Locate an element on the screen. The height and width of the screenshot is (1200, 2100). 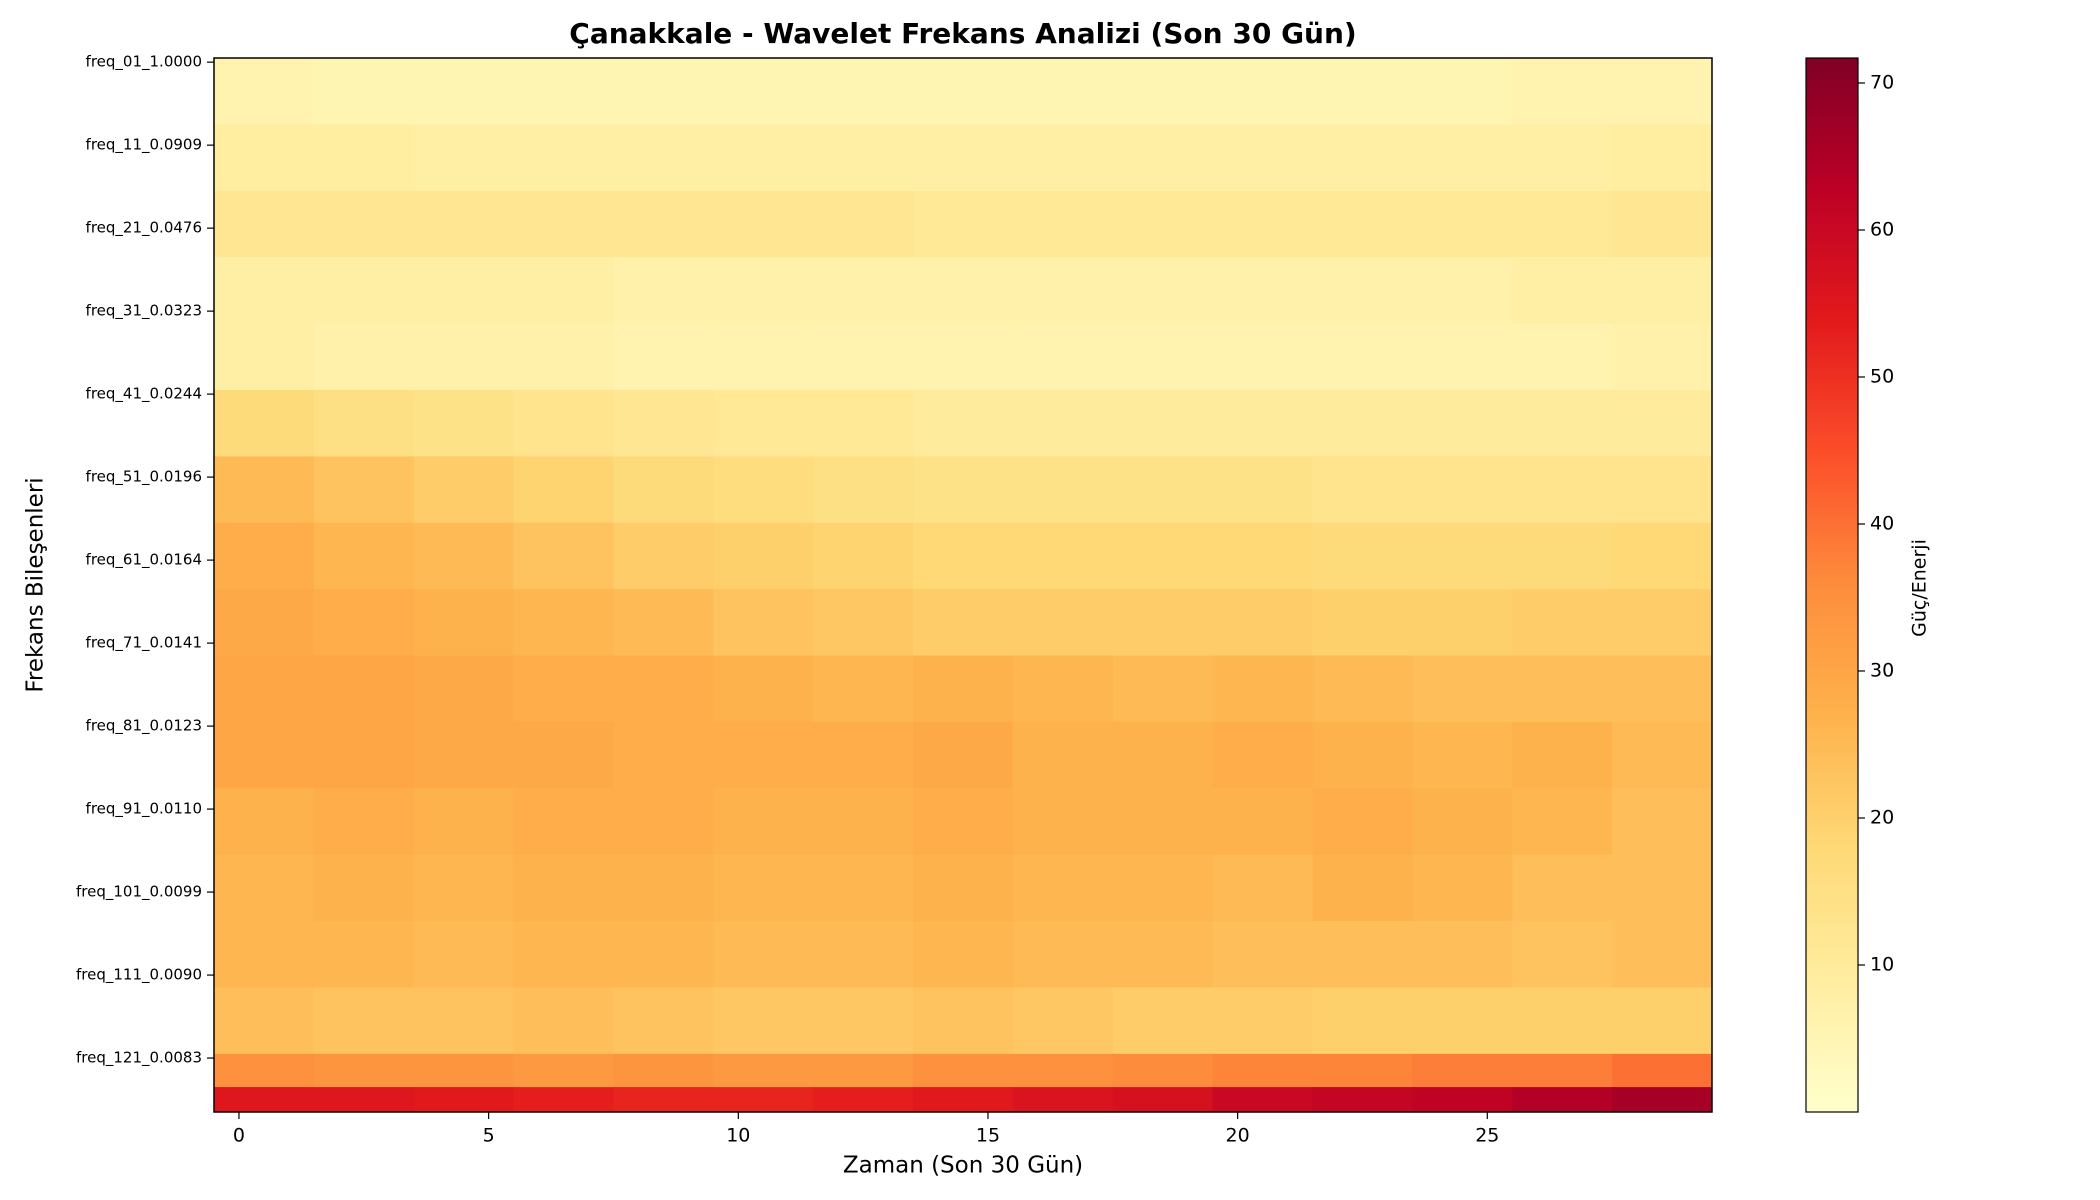
x-tick-label: 10 is located at coordinates (738, 1136).